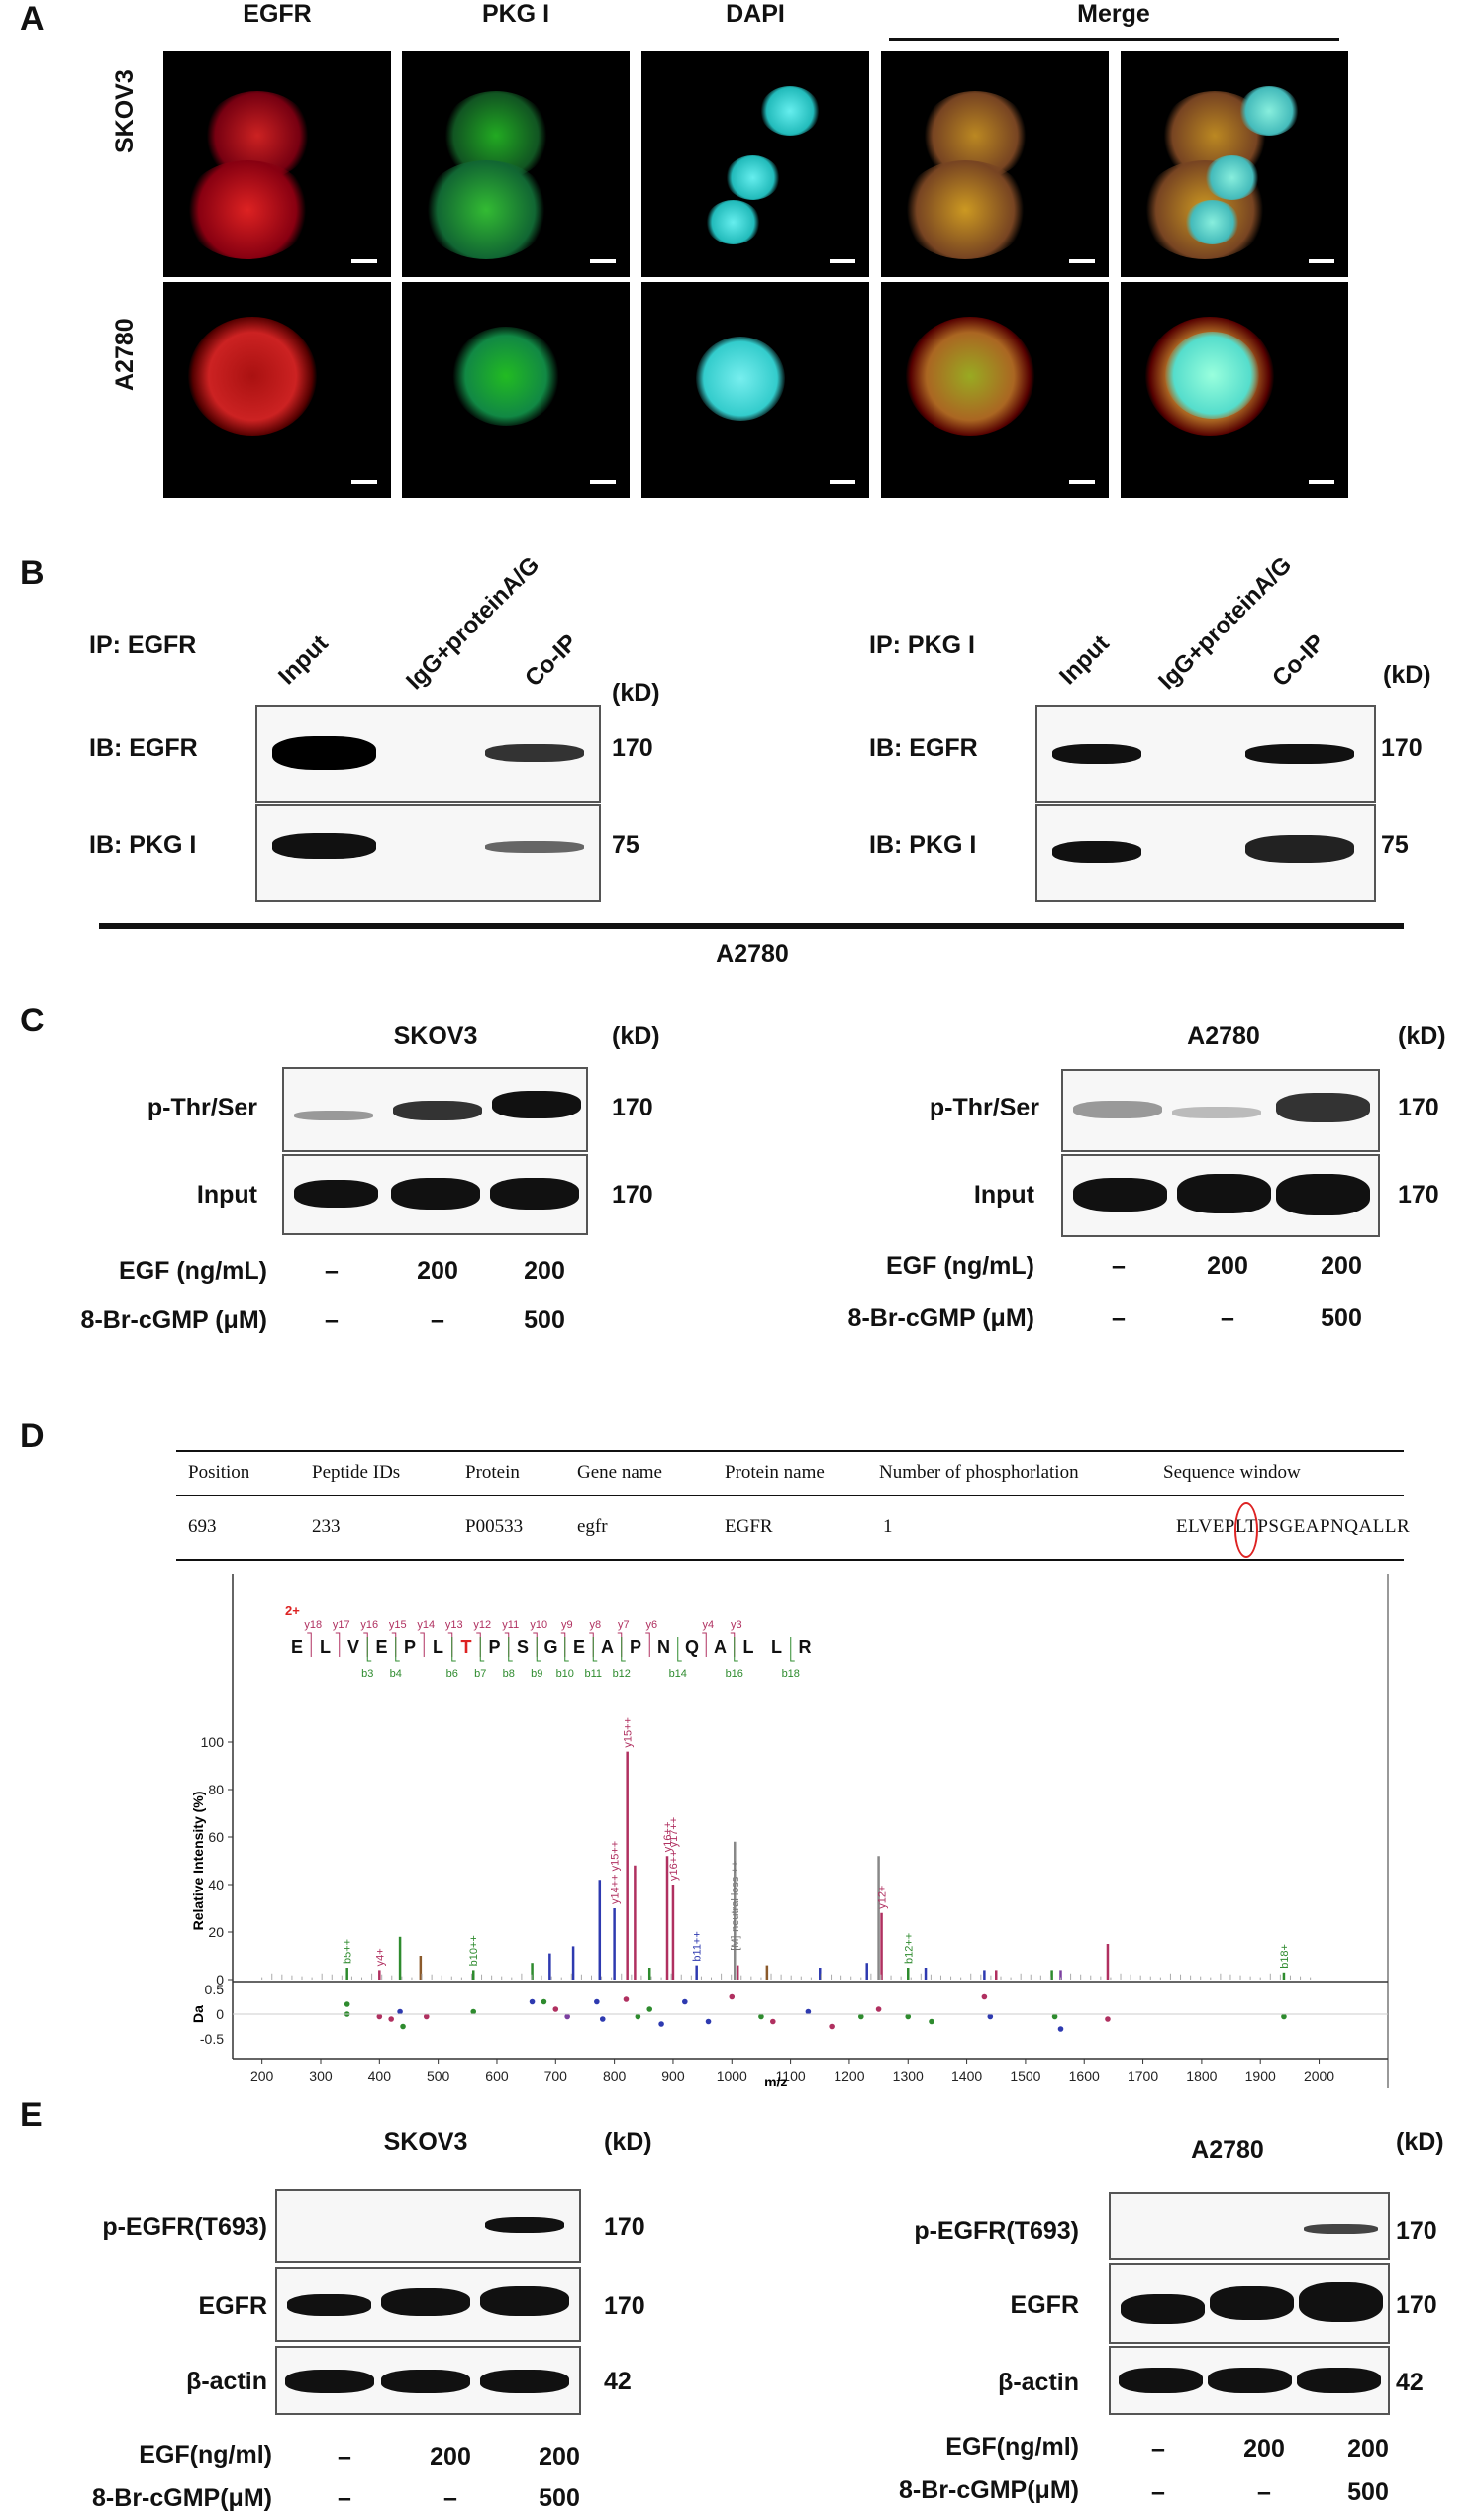  What do you see at coordinates (883, 1897) in the screenshot?
I see `peak-label: y12+` at bounding box center [883, 1897].